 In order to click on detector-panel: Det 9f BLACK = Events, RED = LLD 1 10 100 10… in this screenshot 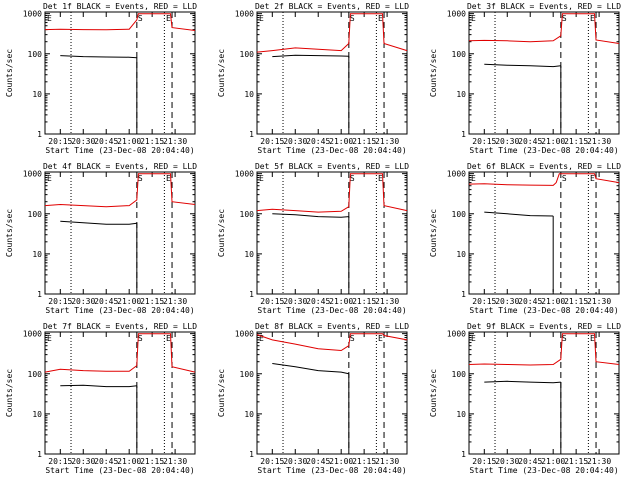, I will do `click(525, 398)`.